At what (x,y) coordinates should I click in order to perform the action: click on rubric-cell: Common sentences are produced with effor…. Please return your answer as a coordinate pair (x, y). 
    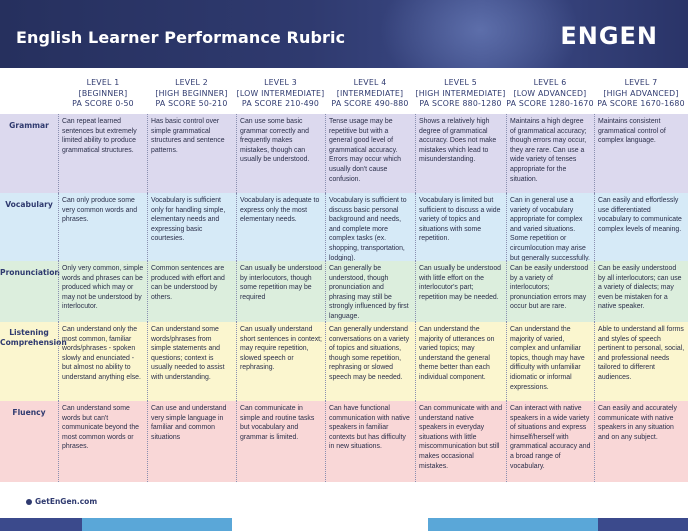
    Looking at the image, I should click on (191, 291).